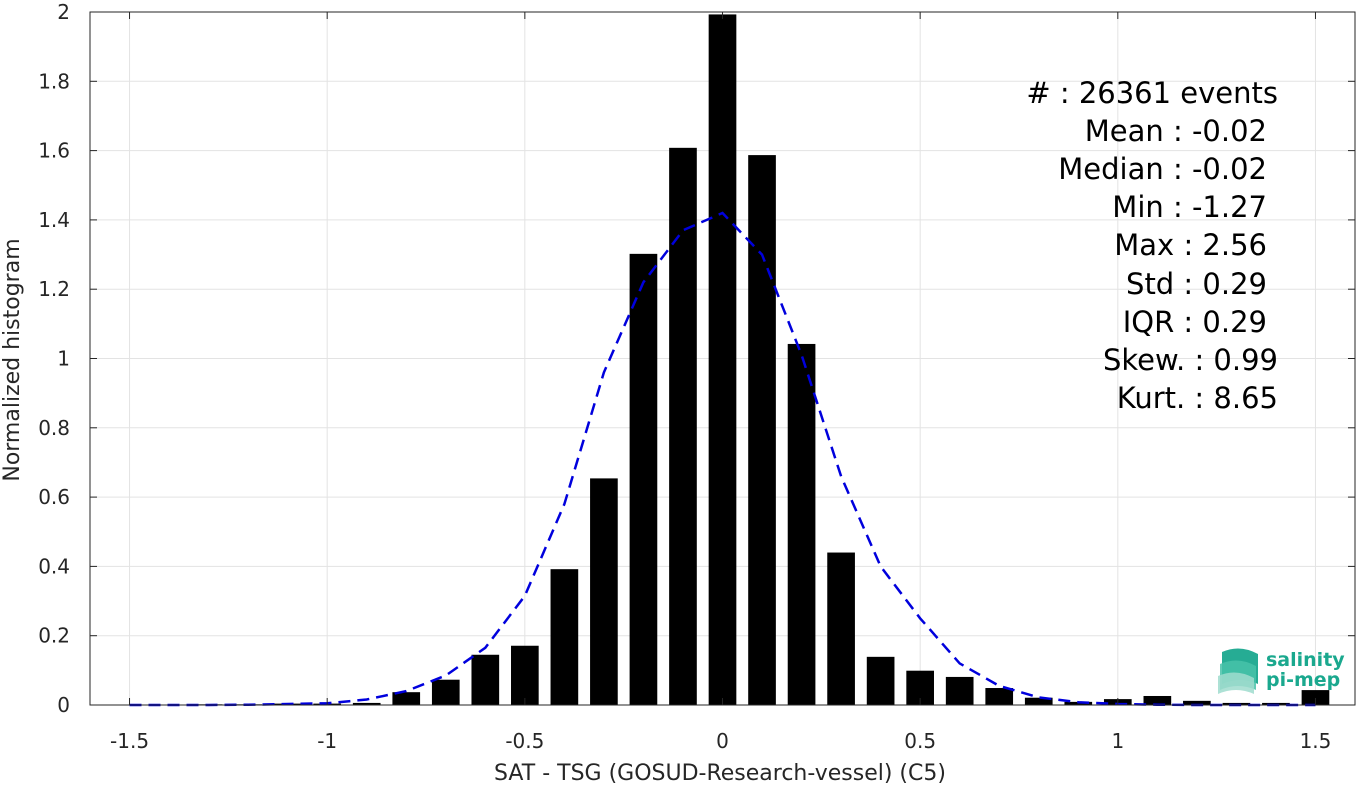 The image size is (1367, 785). I want to click on y-tick-label: 2, so click(63, 12).